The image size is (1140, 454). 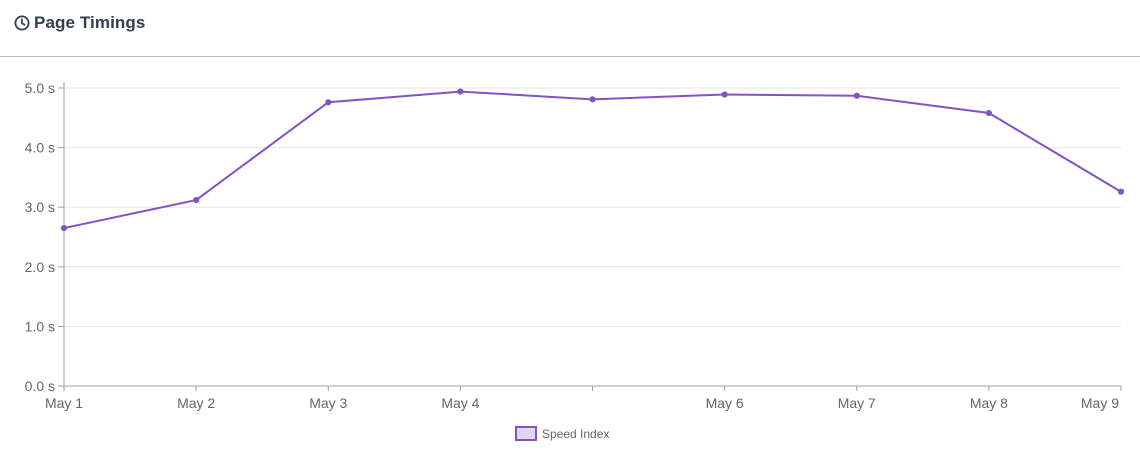 I want to click on panel-header: Page Timings, so click(x=570, y=28).